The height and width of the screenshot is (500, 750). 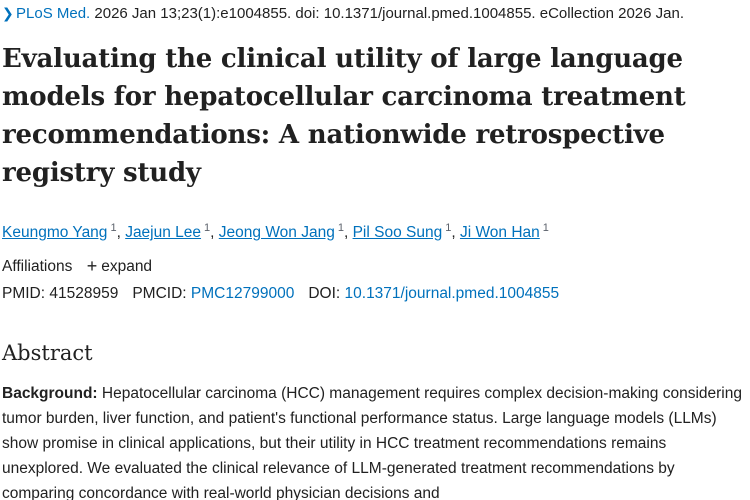 I want to click on chevron-right-icon: ❯, so click(x=8, y=13).